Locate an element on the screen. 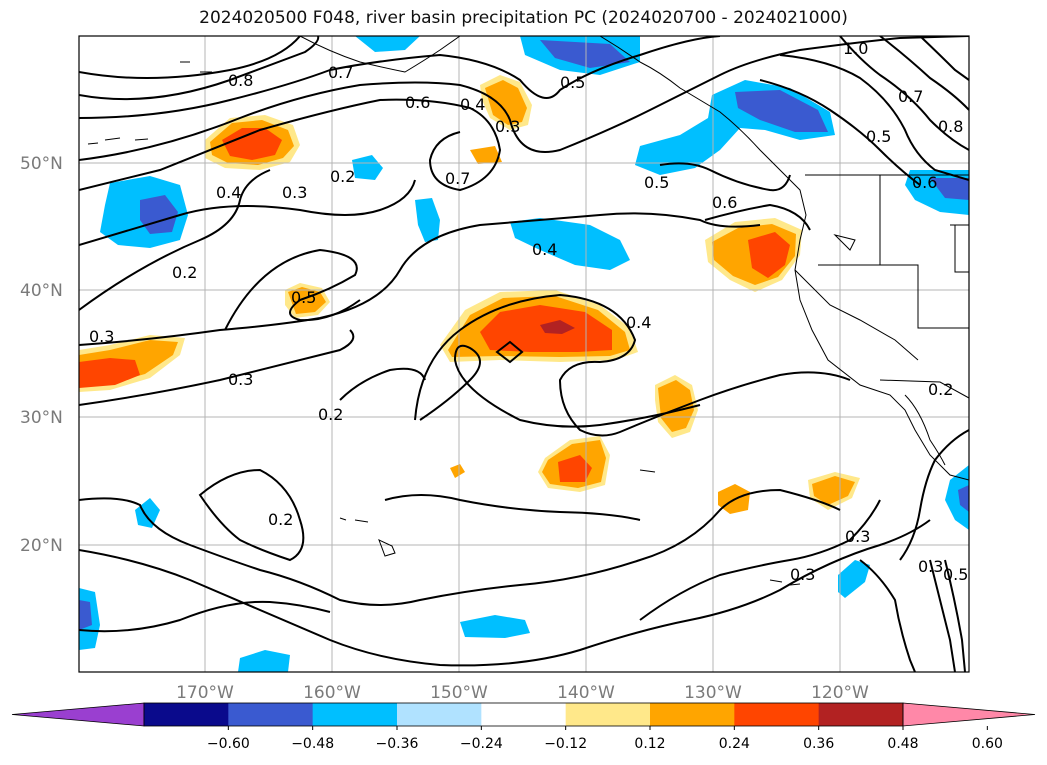  lon-label: 130°W is located at coordinates (713, 693).